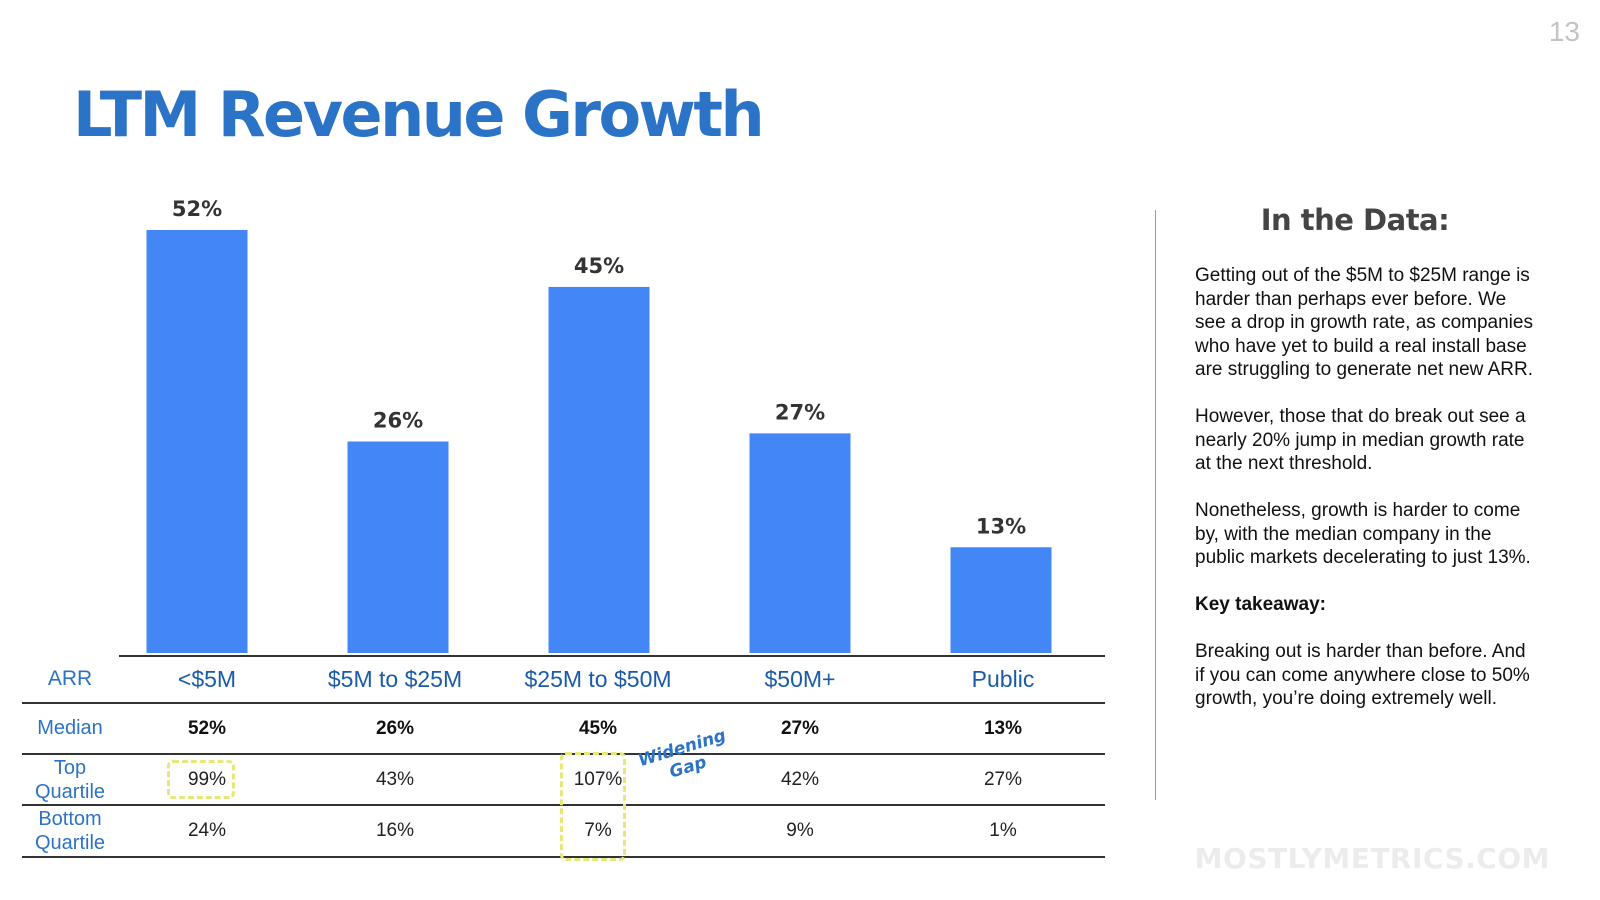 The height and width of the screenshot is (900, 1600). What do you see at coordinates (800, 830) in the screenshot?
I see `bottom-quartile-cell: 9%` at bounding box center [800, 830].